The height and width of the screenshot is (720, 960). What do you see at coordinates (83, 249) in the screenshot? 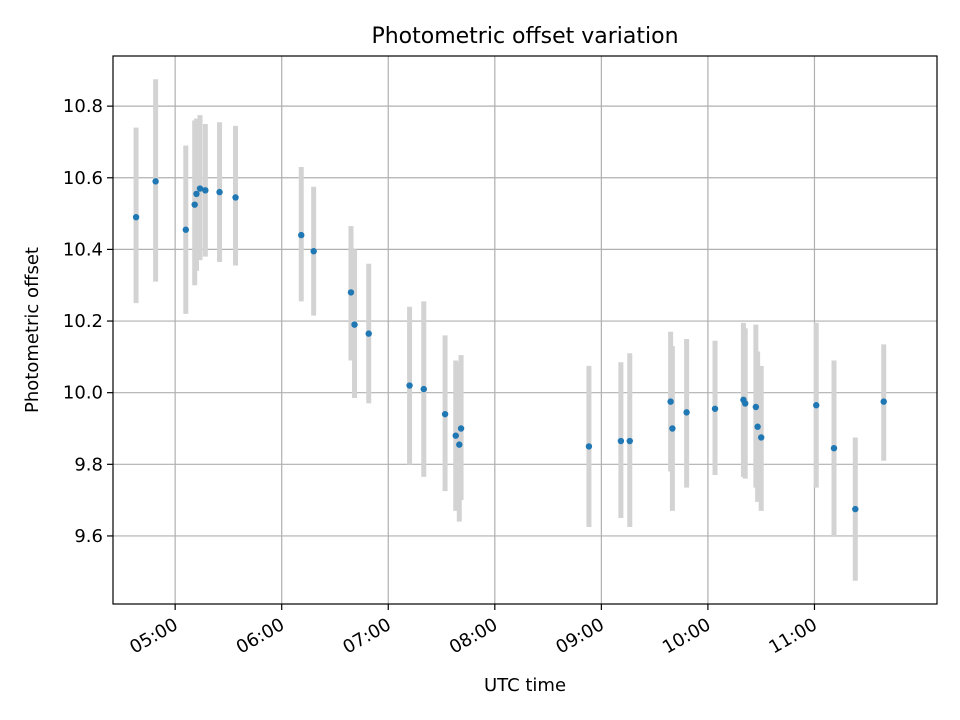
I see `y-tick-label: 10.4` at bounding box center [83, 249].